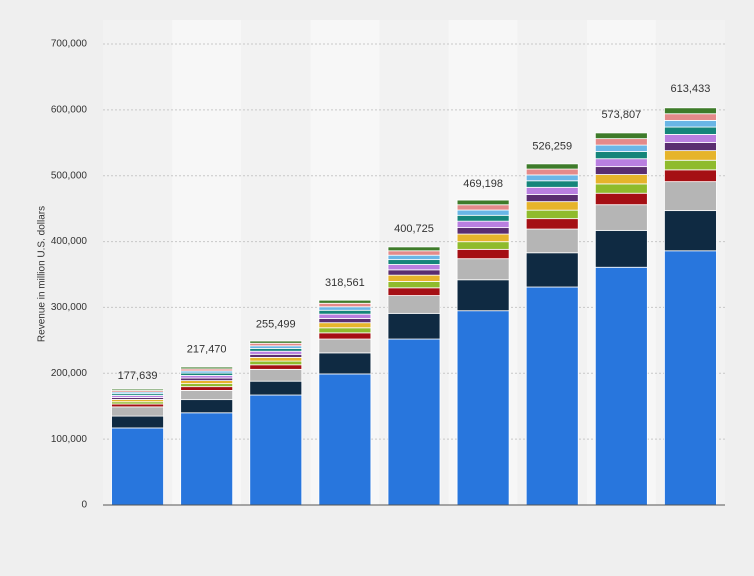 Image resolution: width=754 pixels, height=576 pixels. I want to click on total-label: 526,259, so click(552, 146).